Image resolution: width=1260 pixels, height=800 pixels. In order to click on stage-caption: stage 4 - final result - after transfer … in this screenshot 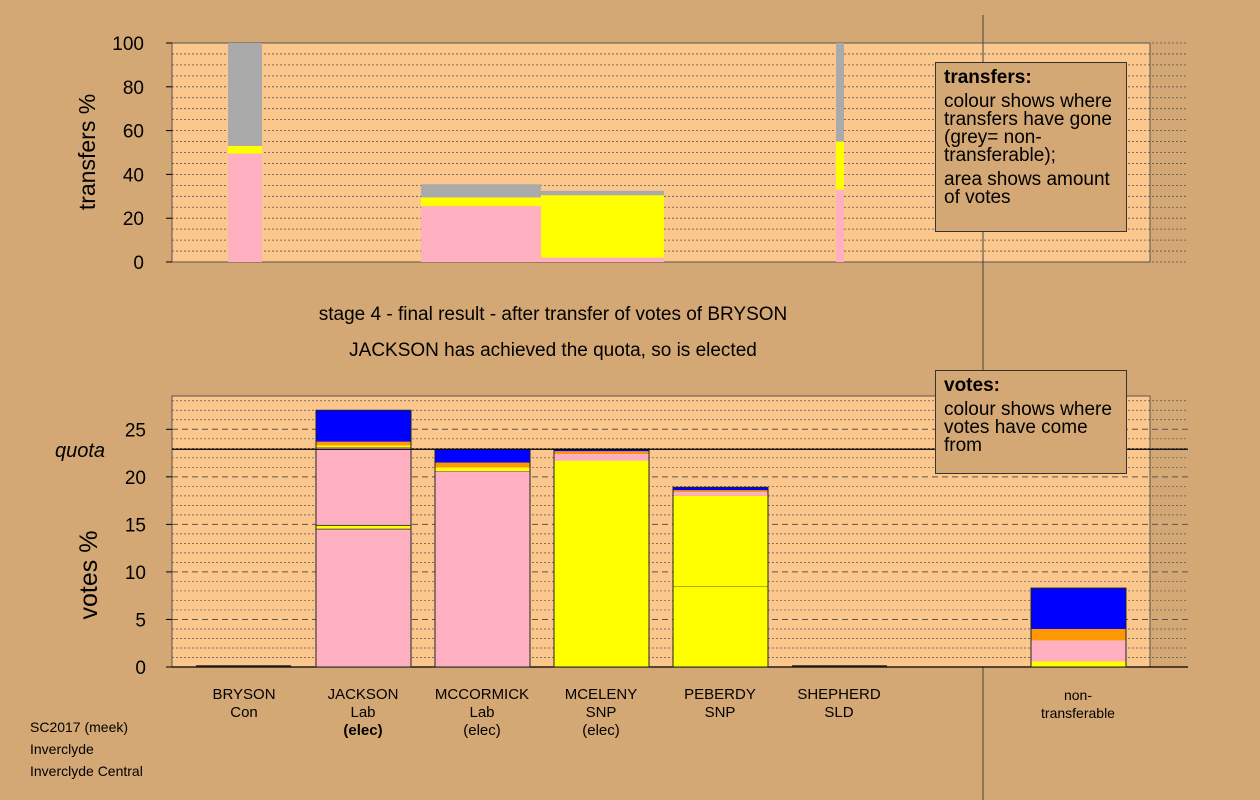, I will do `click(553, 314)`.